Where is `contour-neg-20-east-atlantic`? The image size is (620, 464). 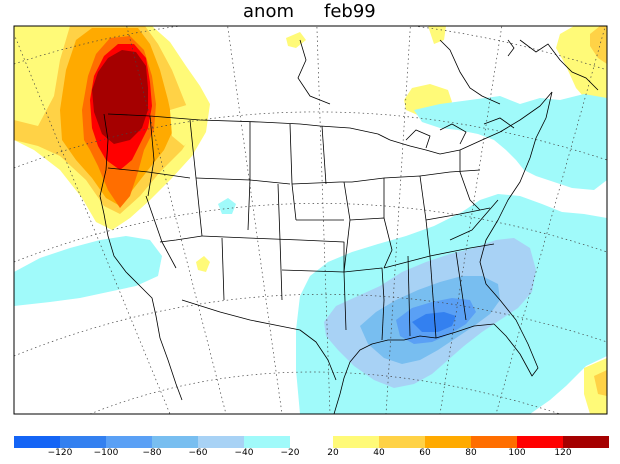 contour-neg-20-east-atlantic is located at coordinates (601, 321).